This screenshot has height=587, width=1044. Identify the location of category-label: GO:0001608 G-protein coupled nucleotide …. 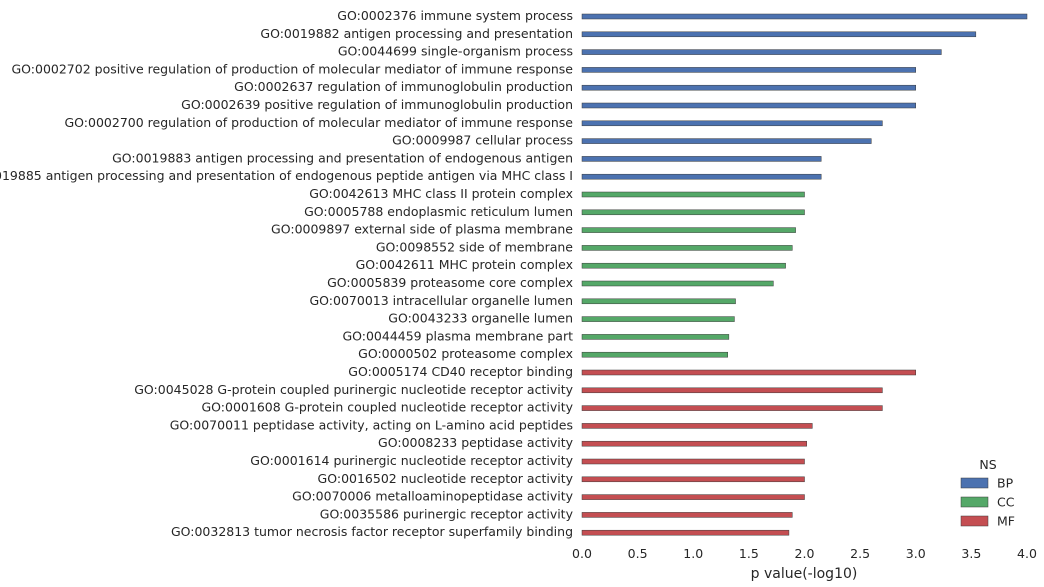
(387, 407).